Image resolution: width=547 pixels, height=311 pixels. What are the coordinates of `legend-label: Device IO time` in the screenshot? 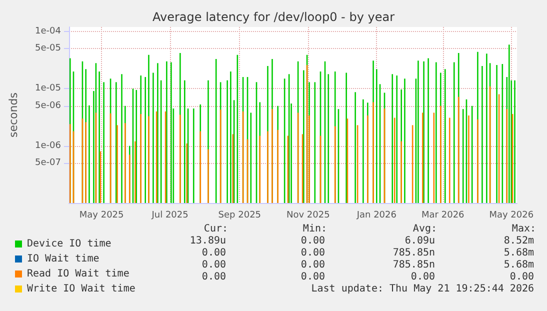 It's located at (69, 244).